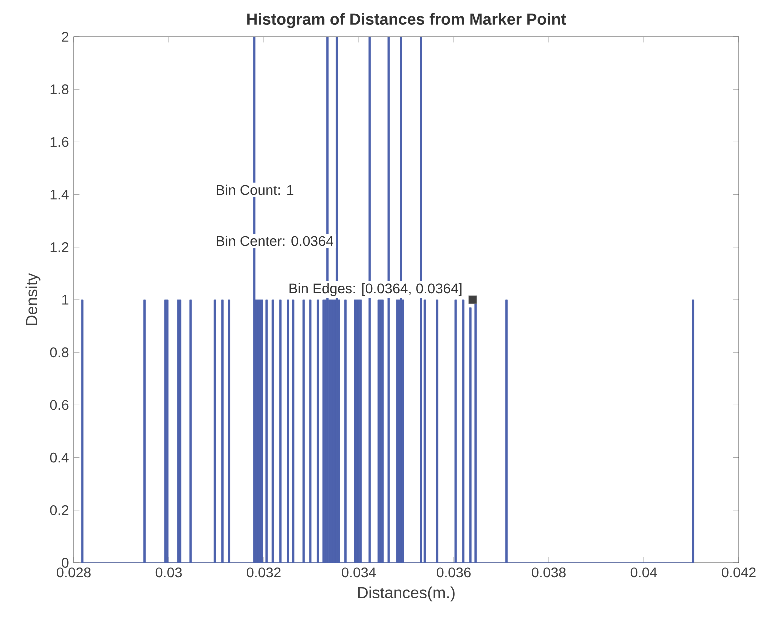 Image resolution: width=766 pixels, height=631 pixels. I want to click on annotation: Bin Edges: [0.0364, 0.0364], so click(376, 289).